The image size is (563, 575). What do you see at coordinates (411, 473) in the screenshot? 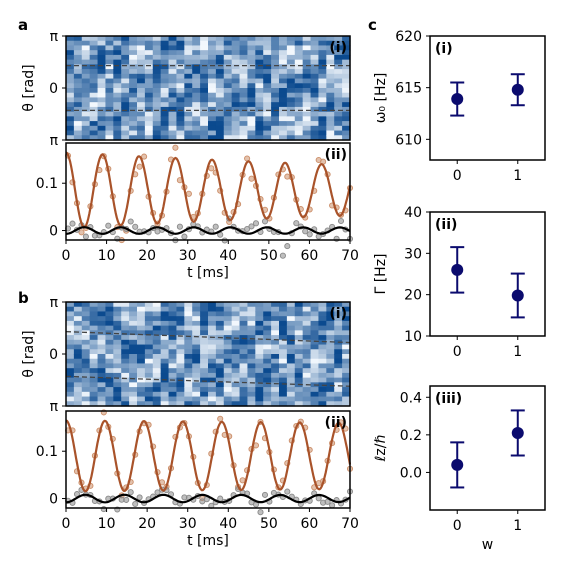
I see `c_iii-ytick-label: 0.0` at bounding box center [411, 473].